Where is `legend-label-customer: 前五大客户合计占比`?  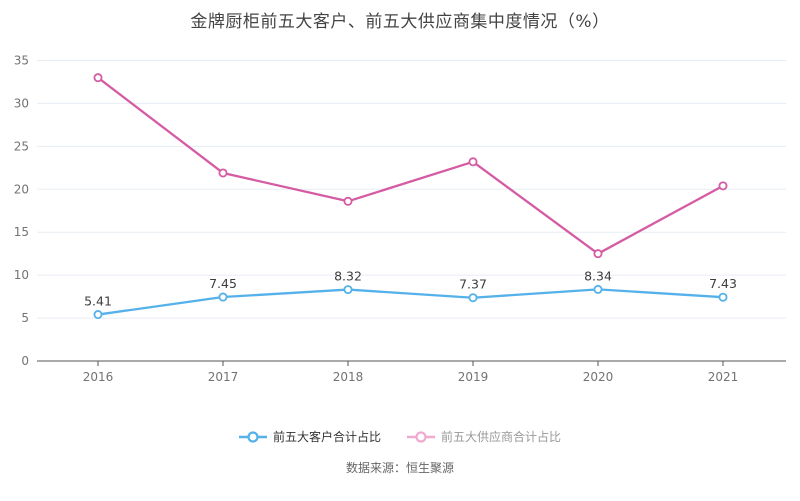 legend-label-customer: 前五大客户合计占比 is located at coordinates (326, 437).